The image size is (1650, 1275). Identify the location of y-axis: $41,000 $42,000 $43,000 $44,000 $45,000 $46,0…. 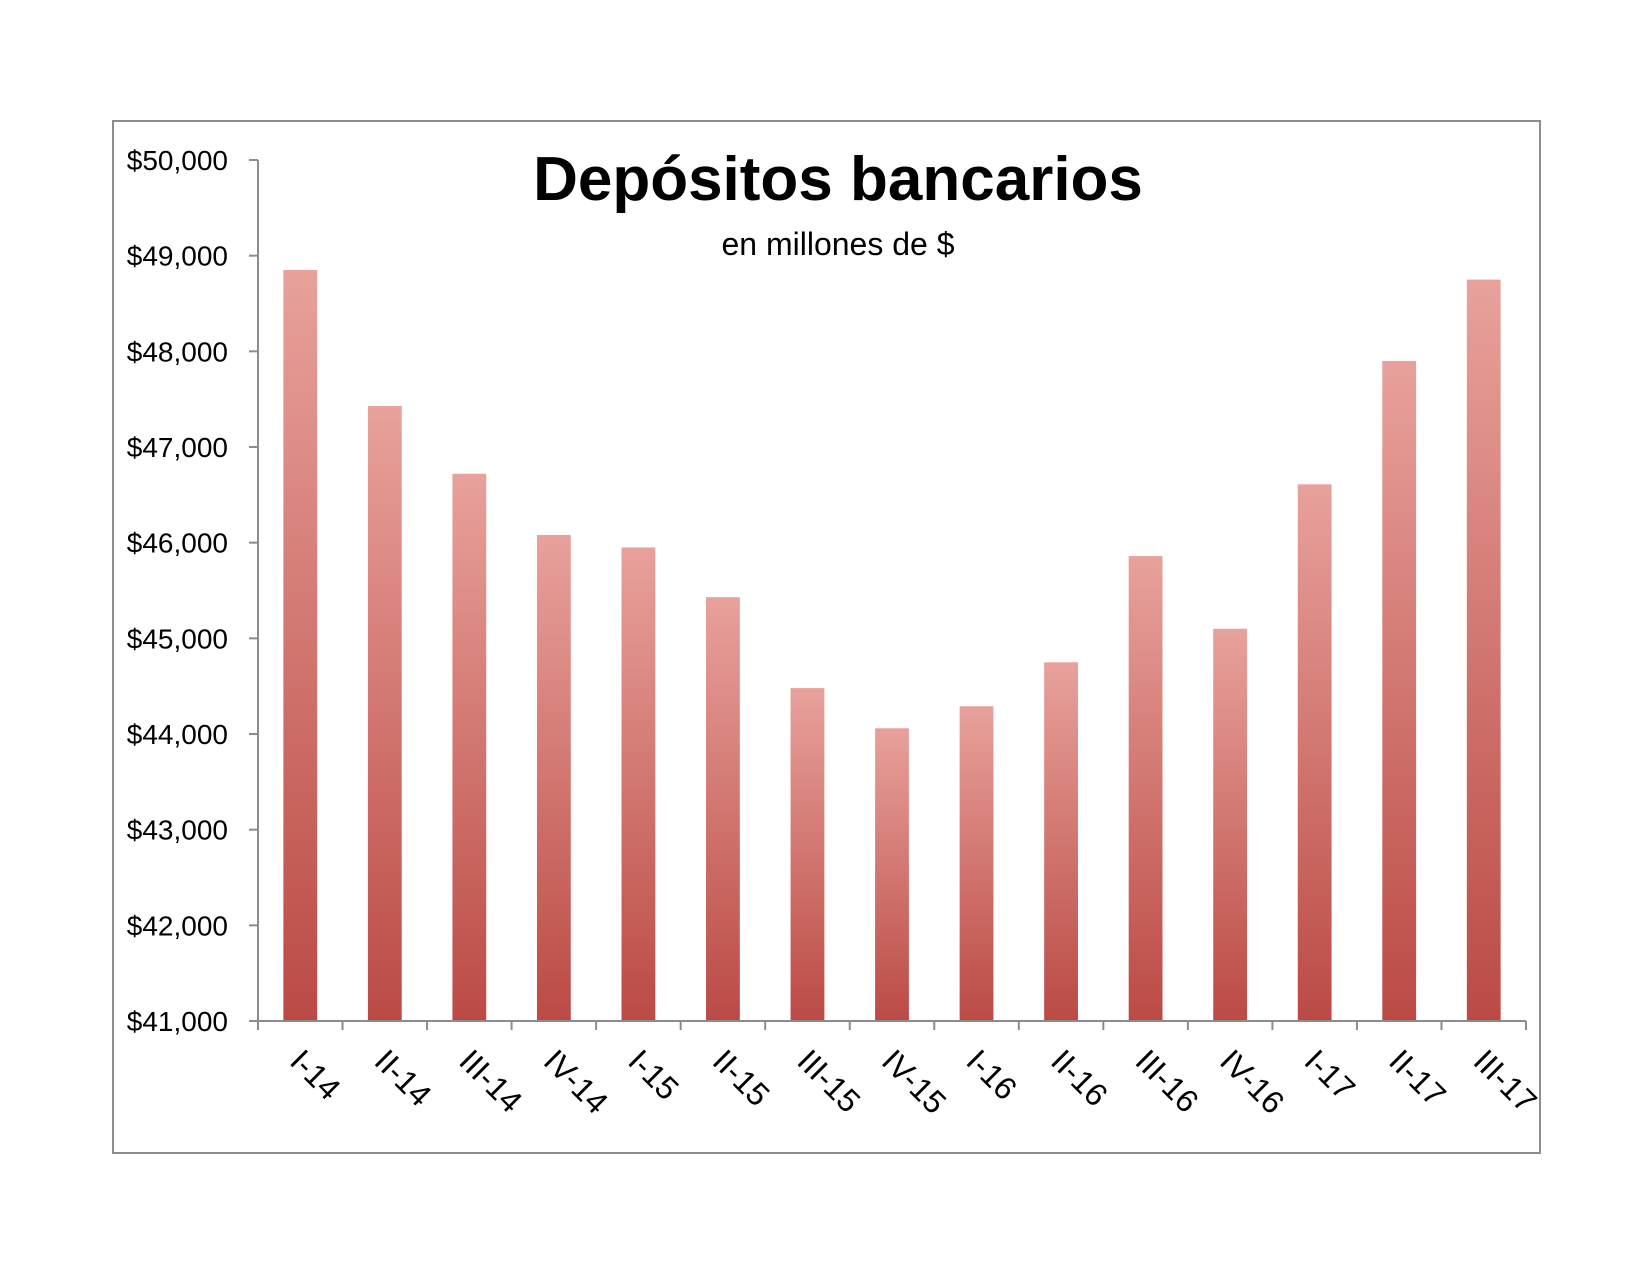
(193, 591).